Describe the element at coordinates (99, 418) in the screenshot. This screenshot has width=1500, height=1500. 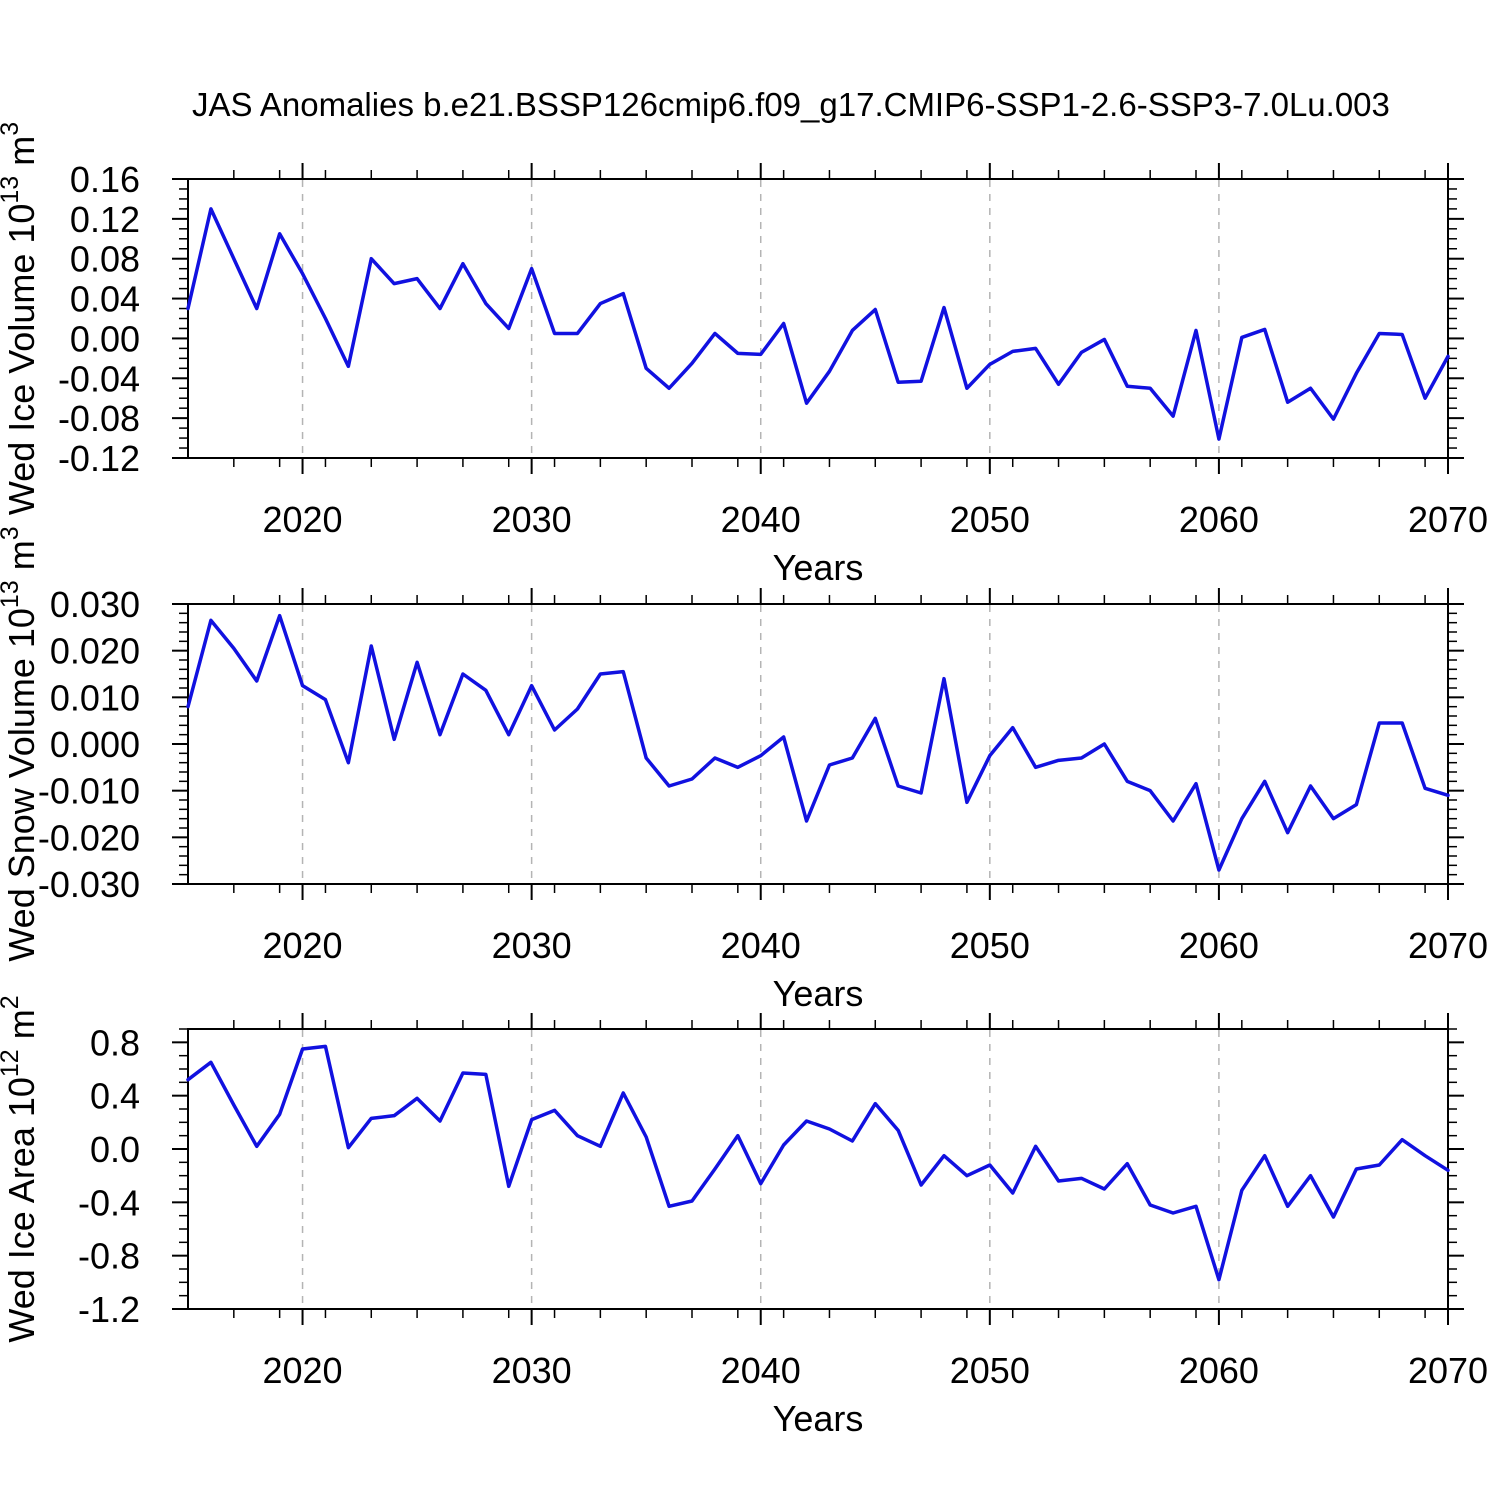
I see `y-tick-label: -0.08` at that location.